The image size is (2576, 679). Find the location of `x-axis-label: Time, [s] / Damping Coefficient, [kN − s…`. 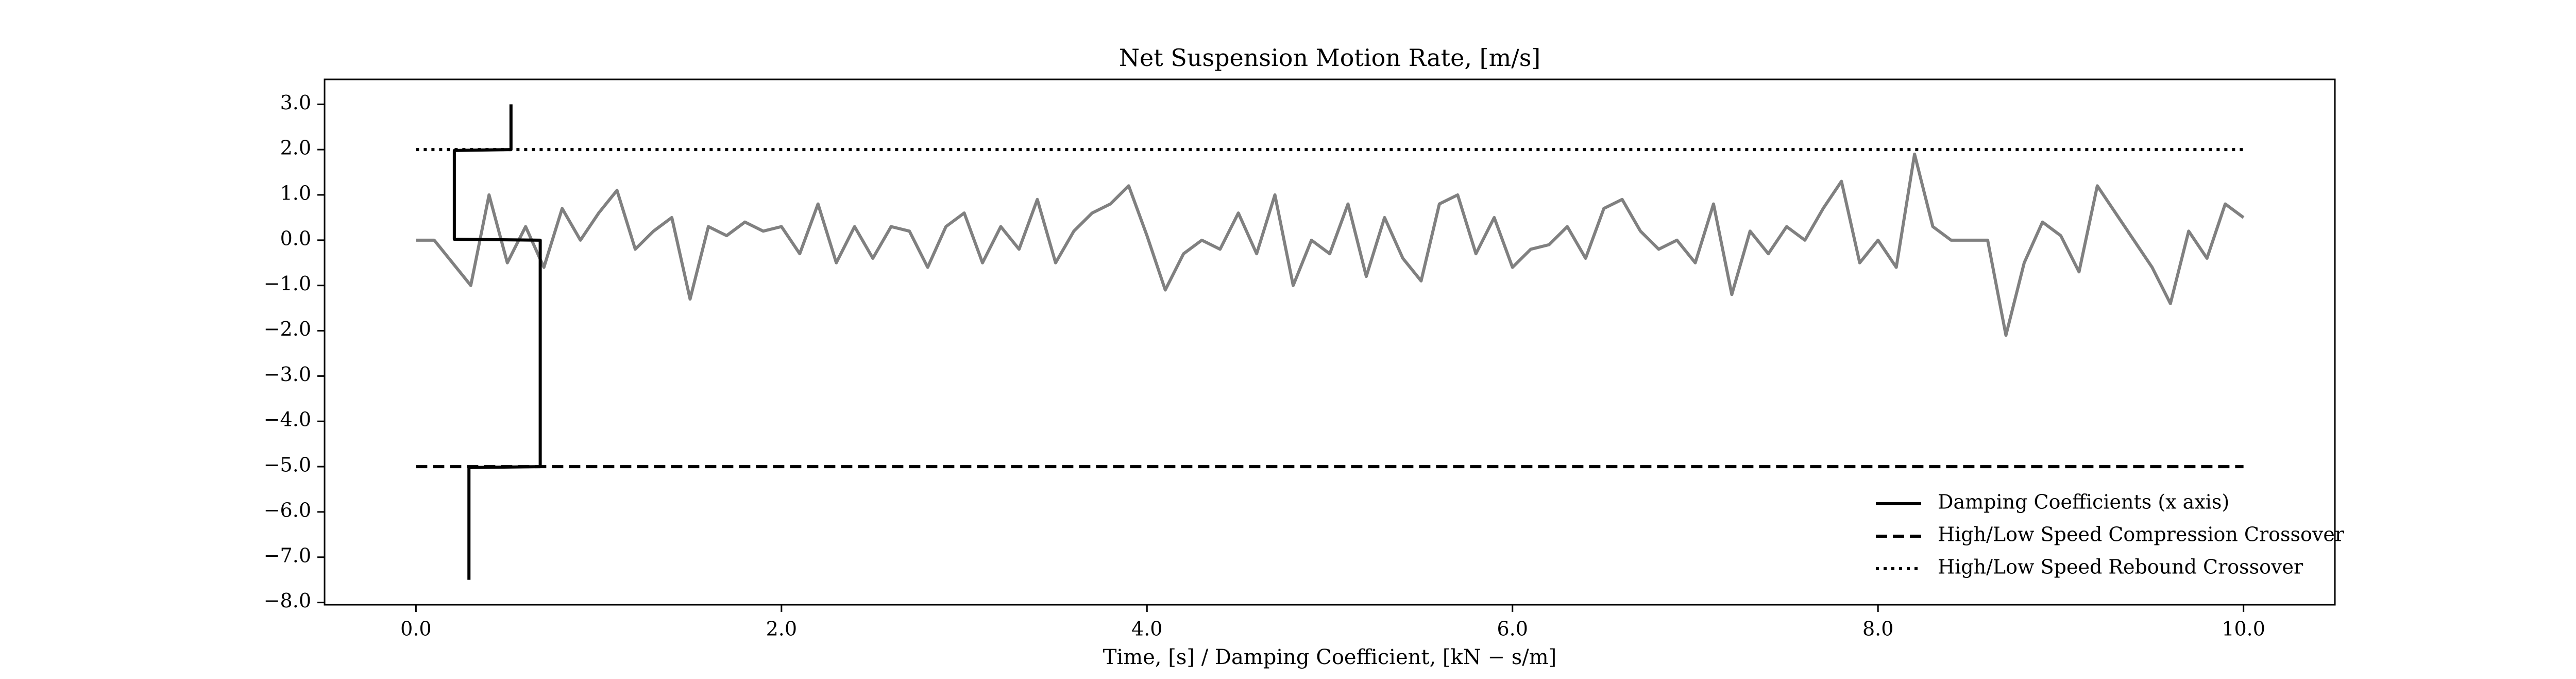

x-axis-label: Time, [s] / Damping Coefficient, [kN − s… is located at coordinates (1330, 657).